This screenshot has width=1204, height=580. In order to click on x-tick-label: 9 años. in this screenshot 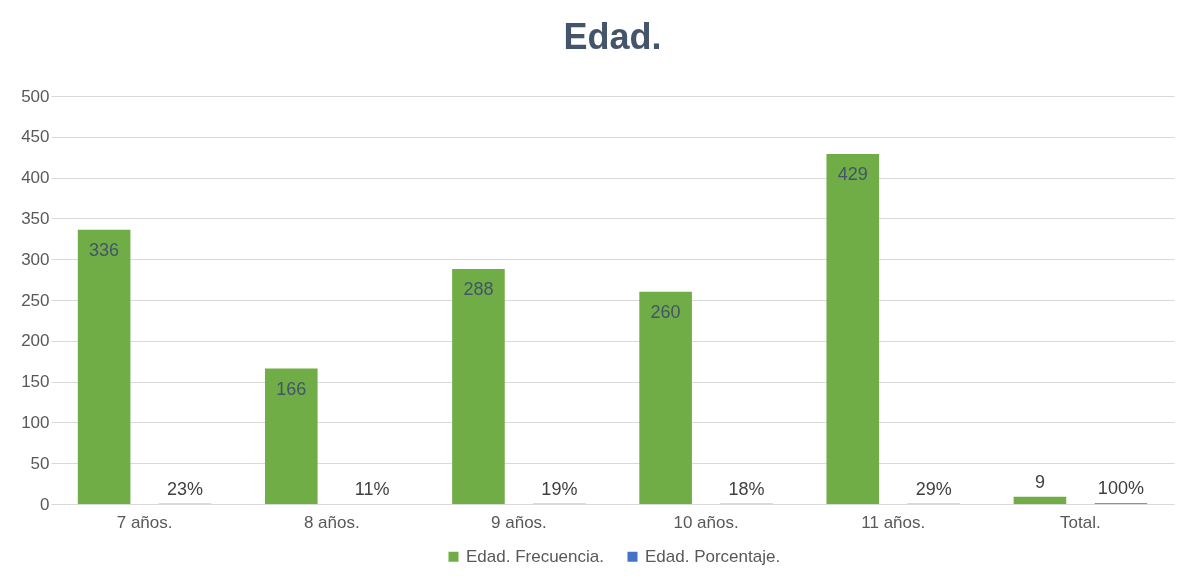, I will do `click(519, 522)`.